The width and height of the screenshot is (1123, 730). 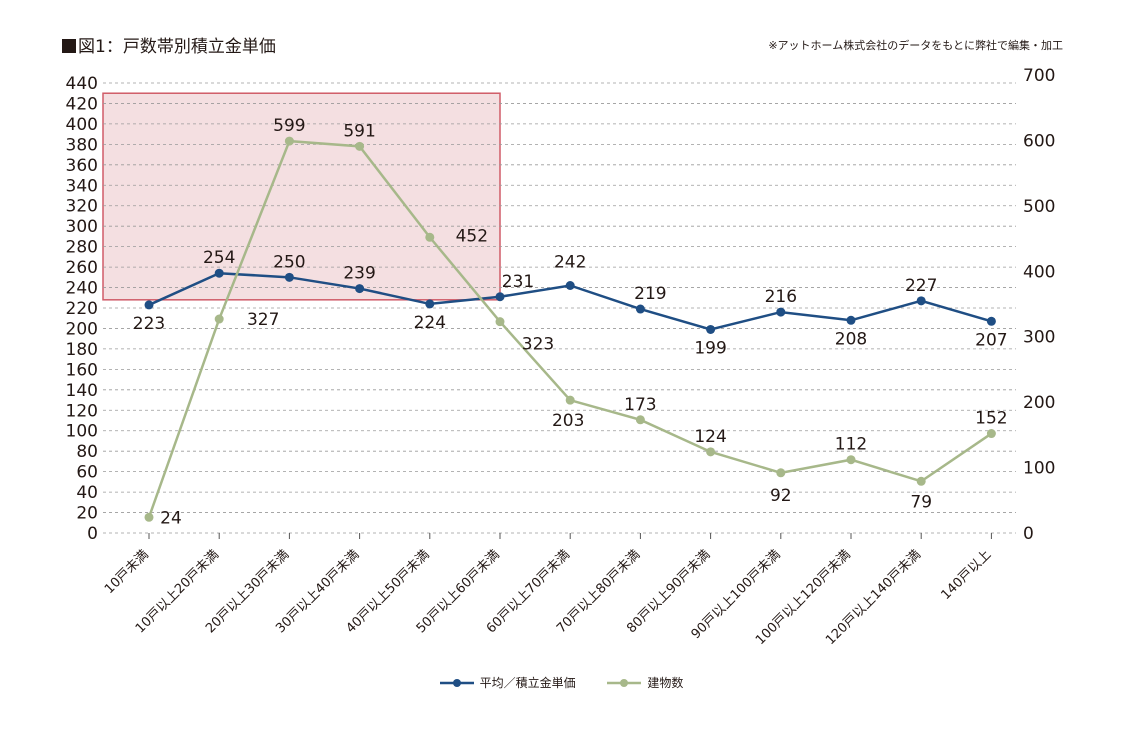 I want to click on legend-label-count: 建物数, so click(x=665, y=683).